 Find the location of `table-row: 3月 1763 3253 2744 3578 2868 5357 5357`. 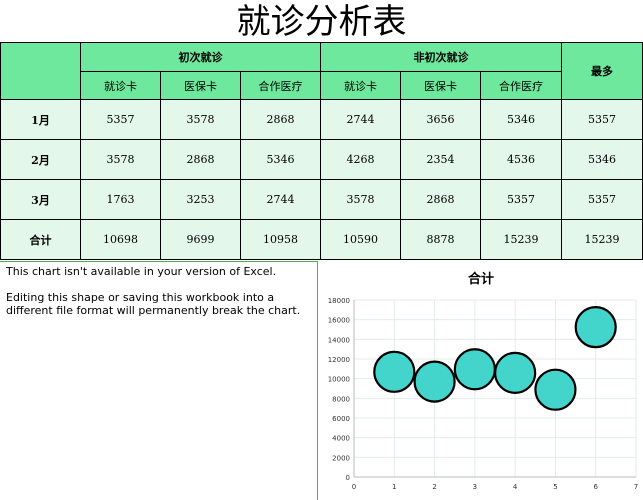

table-row: 3月 1763 3253 2744 3578 2868 5357 5357 is located at coordinates (321, 199).